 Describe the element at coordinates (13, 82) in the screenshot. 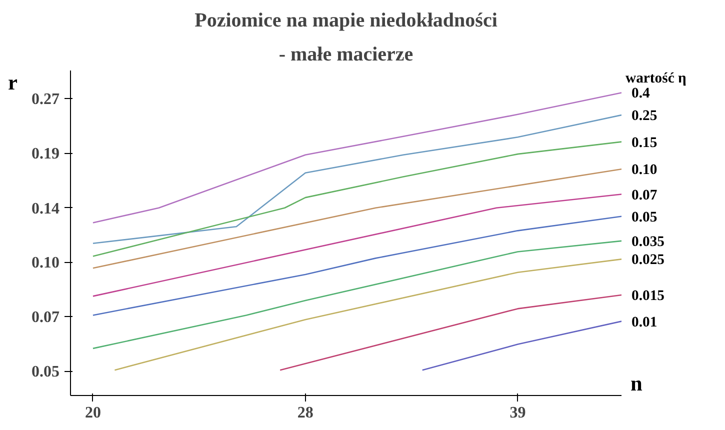

I see `y-axis-title: r` at that location.